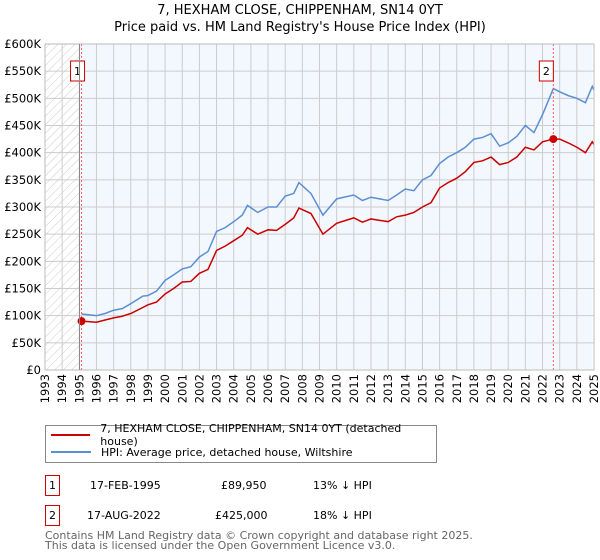 The width and height of the screenshot is (600, 560). I want to click on y-tick-label: £500K, so click(22, 98).